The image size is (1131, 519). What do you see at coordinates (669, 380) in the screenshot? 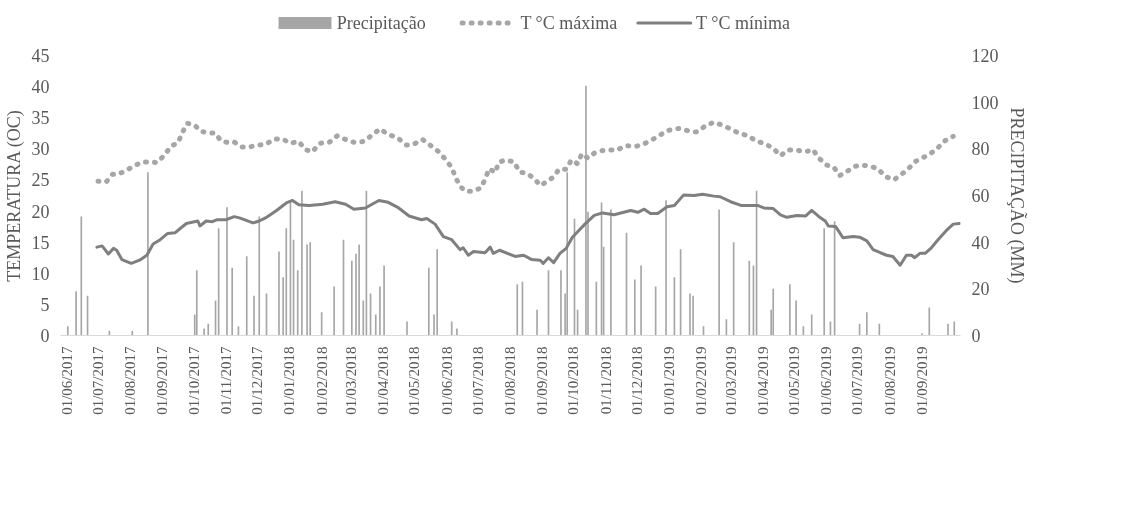
I see `x-tick-label: 01/01/2019` at bounding box center [669, 380].